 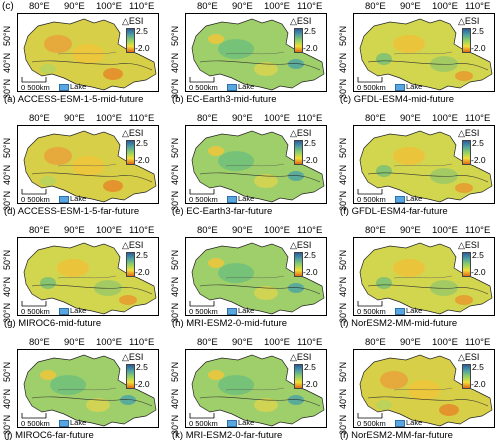 What do you see at coordinates (397, 99) in the screenshot?
I see `panel-caption: (c) GFDL-ESM4-mid-future` at bounding box center [397, 99].